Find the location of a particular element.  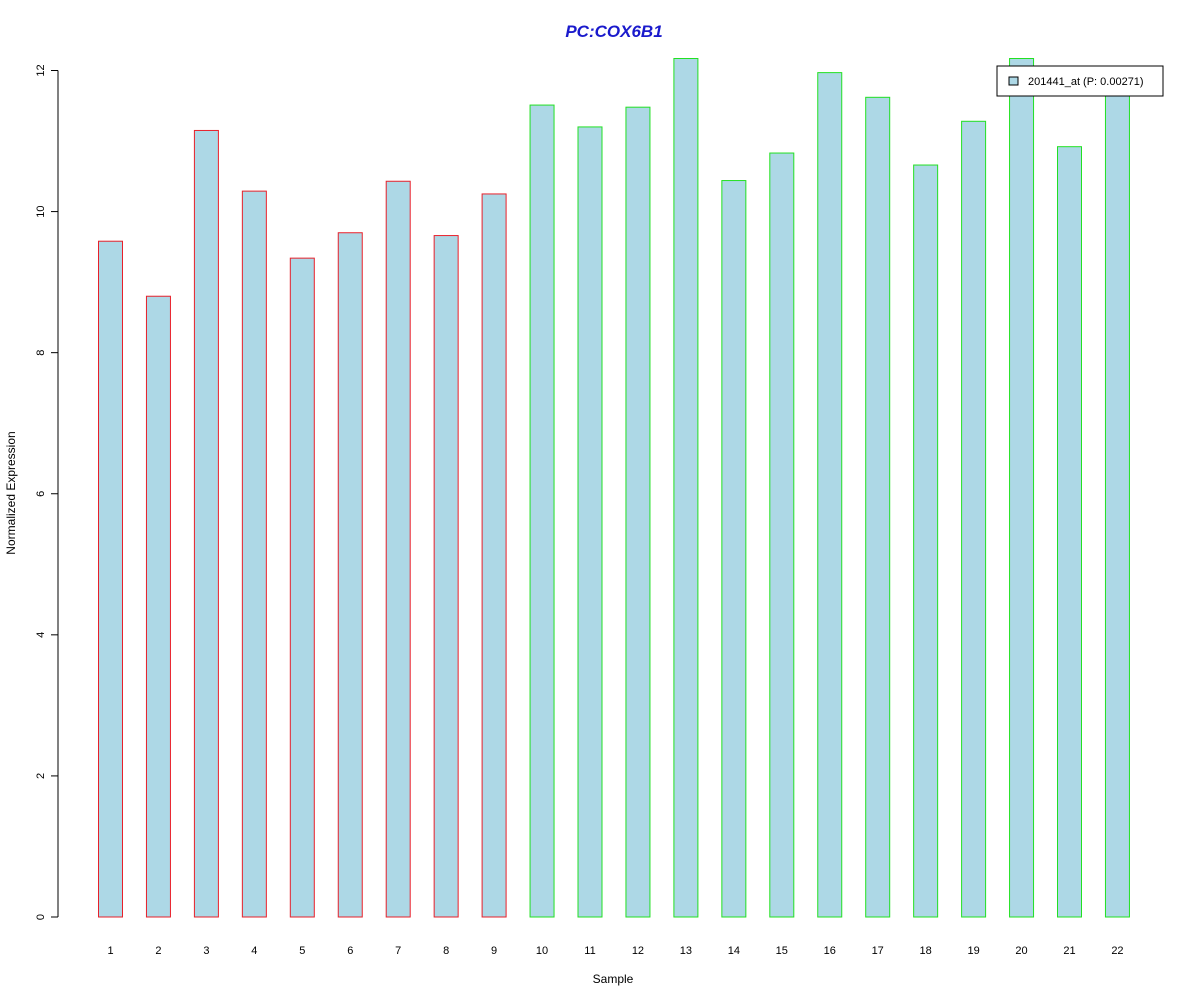

x-axis-title: Sample is located at coordinates (613, 979).